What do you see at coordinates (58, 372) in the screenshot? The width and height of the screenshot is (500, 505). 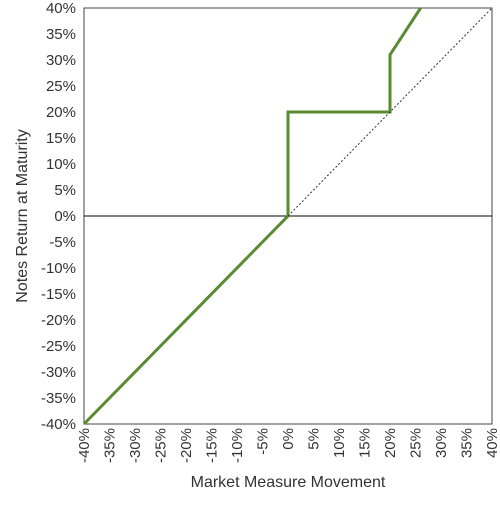 I see `y-tick-label: -30%` at bounding box center [58, 372].